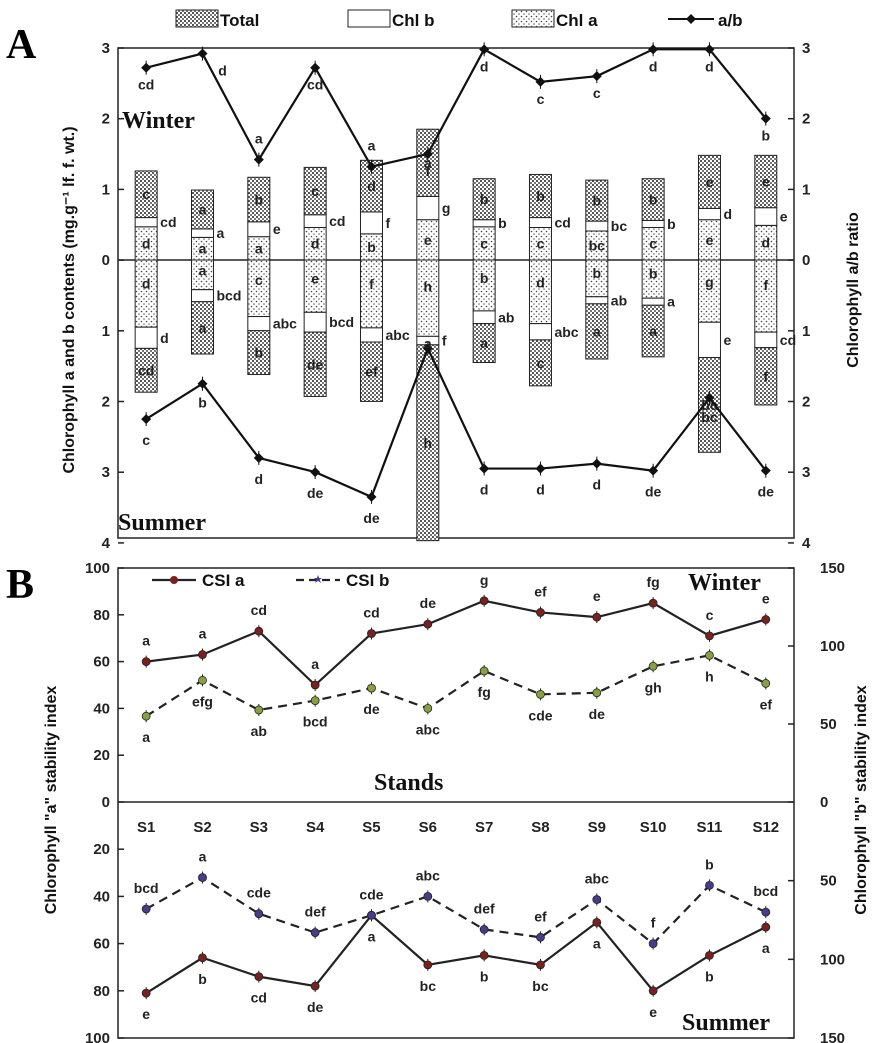 This screenshot has height=1043, width=874. Describe the element at coordinates (799, 296) in the screenshot. I see `panel-a-right-ticks: 3 2 1 0 1 2 3 4` at that location.